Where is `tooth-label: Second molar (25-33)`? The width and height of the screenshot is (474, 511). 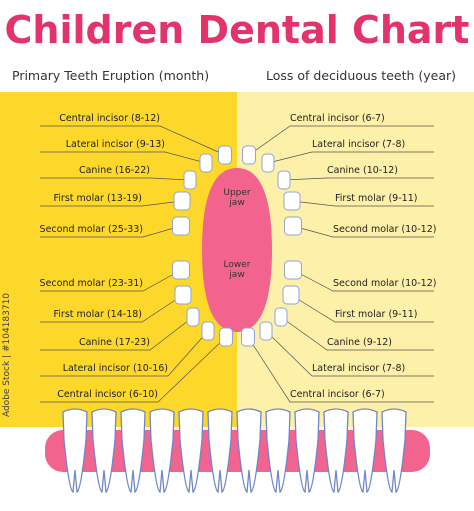 tooth-label: Second molar (25-33) is located at coordinates (91, 229).